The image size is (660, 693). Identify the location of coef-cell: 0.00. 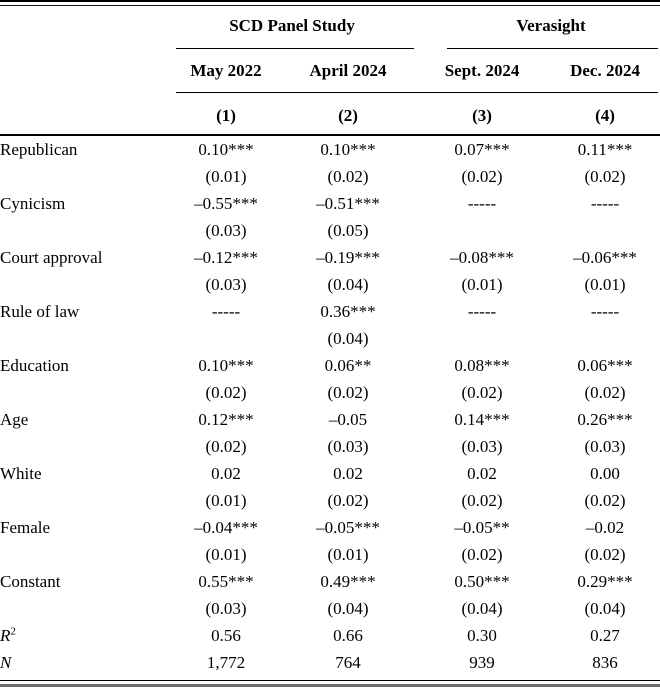
(605, 473).